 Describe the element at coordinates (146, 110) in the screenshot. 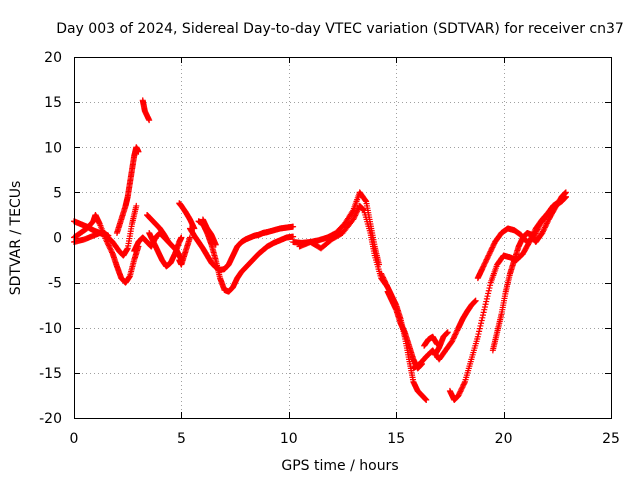

I see `series-track-e` at that location.